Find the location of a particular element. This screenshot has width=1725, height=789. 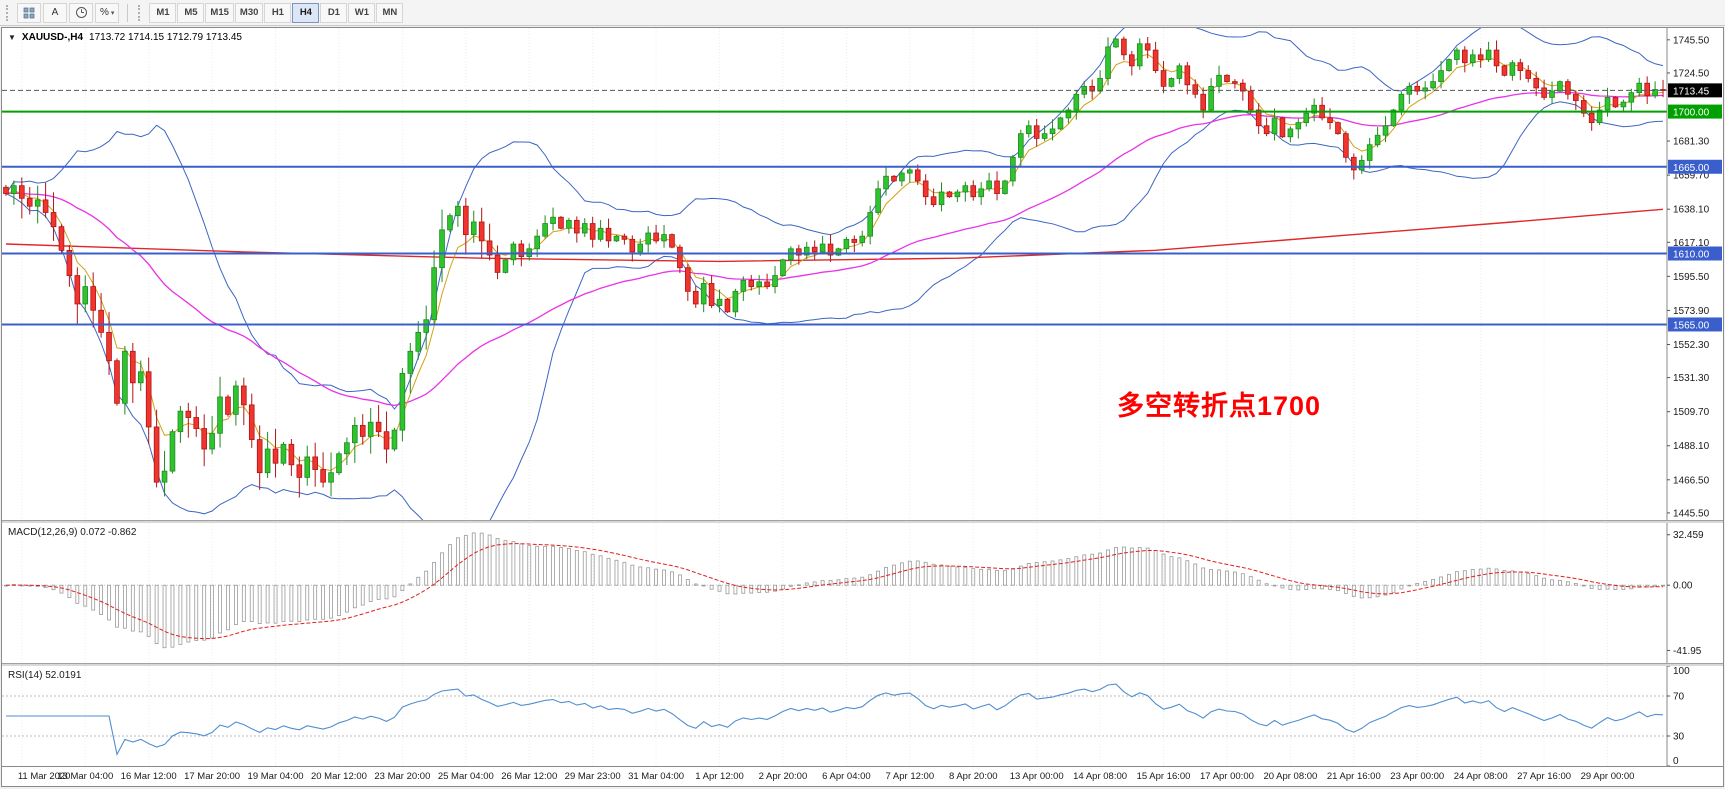

timeframe-button-m5: M5 is located at coordinates (191, 12).